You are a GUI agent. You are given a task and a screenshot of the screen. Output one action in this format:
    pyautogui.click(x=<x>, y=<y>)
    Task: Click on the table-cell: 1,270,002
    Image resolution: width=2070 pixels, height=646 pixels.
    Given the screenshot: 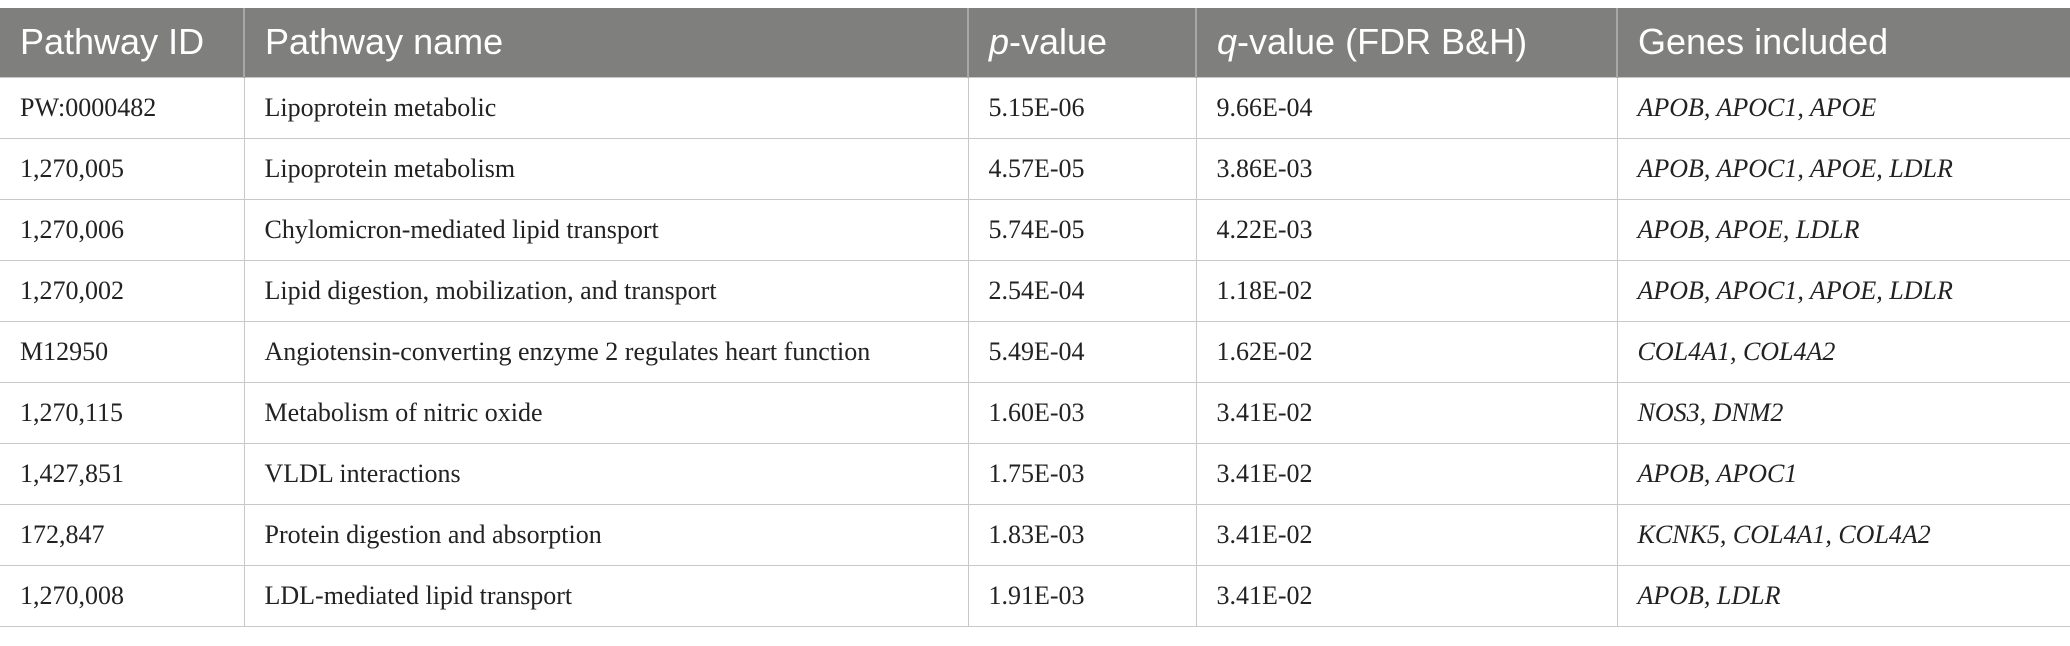 What is the action you would take?
    pyautogui.click(x=122, y=290)
    